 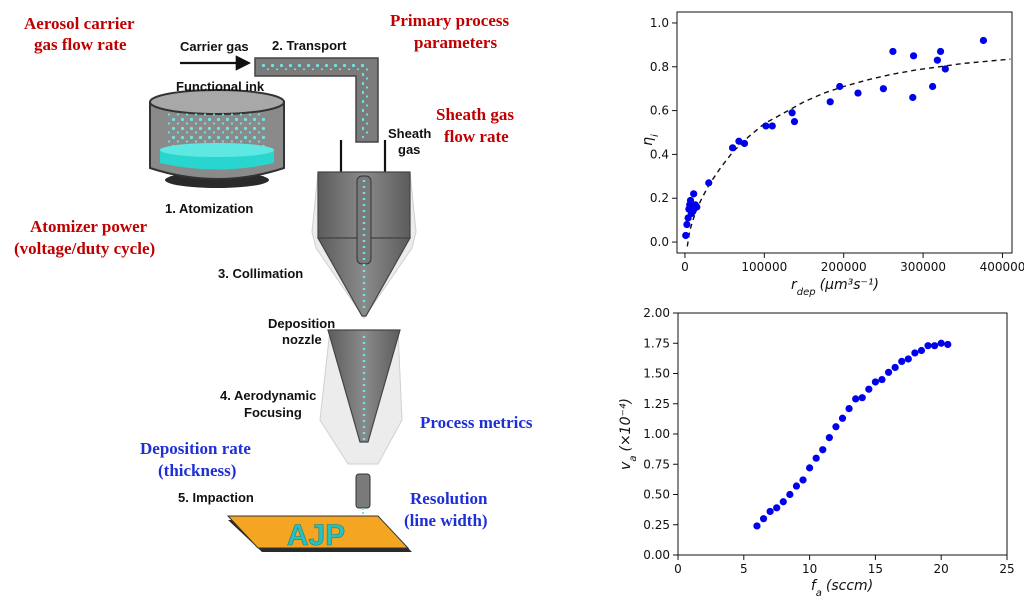 I want to click on substrate, so click(x=319, y=533).